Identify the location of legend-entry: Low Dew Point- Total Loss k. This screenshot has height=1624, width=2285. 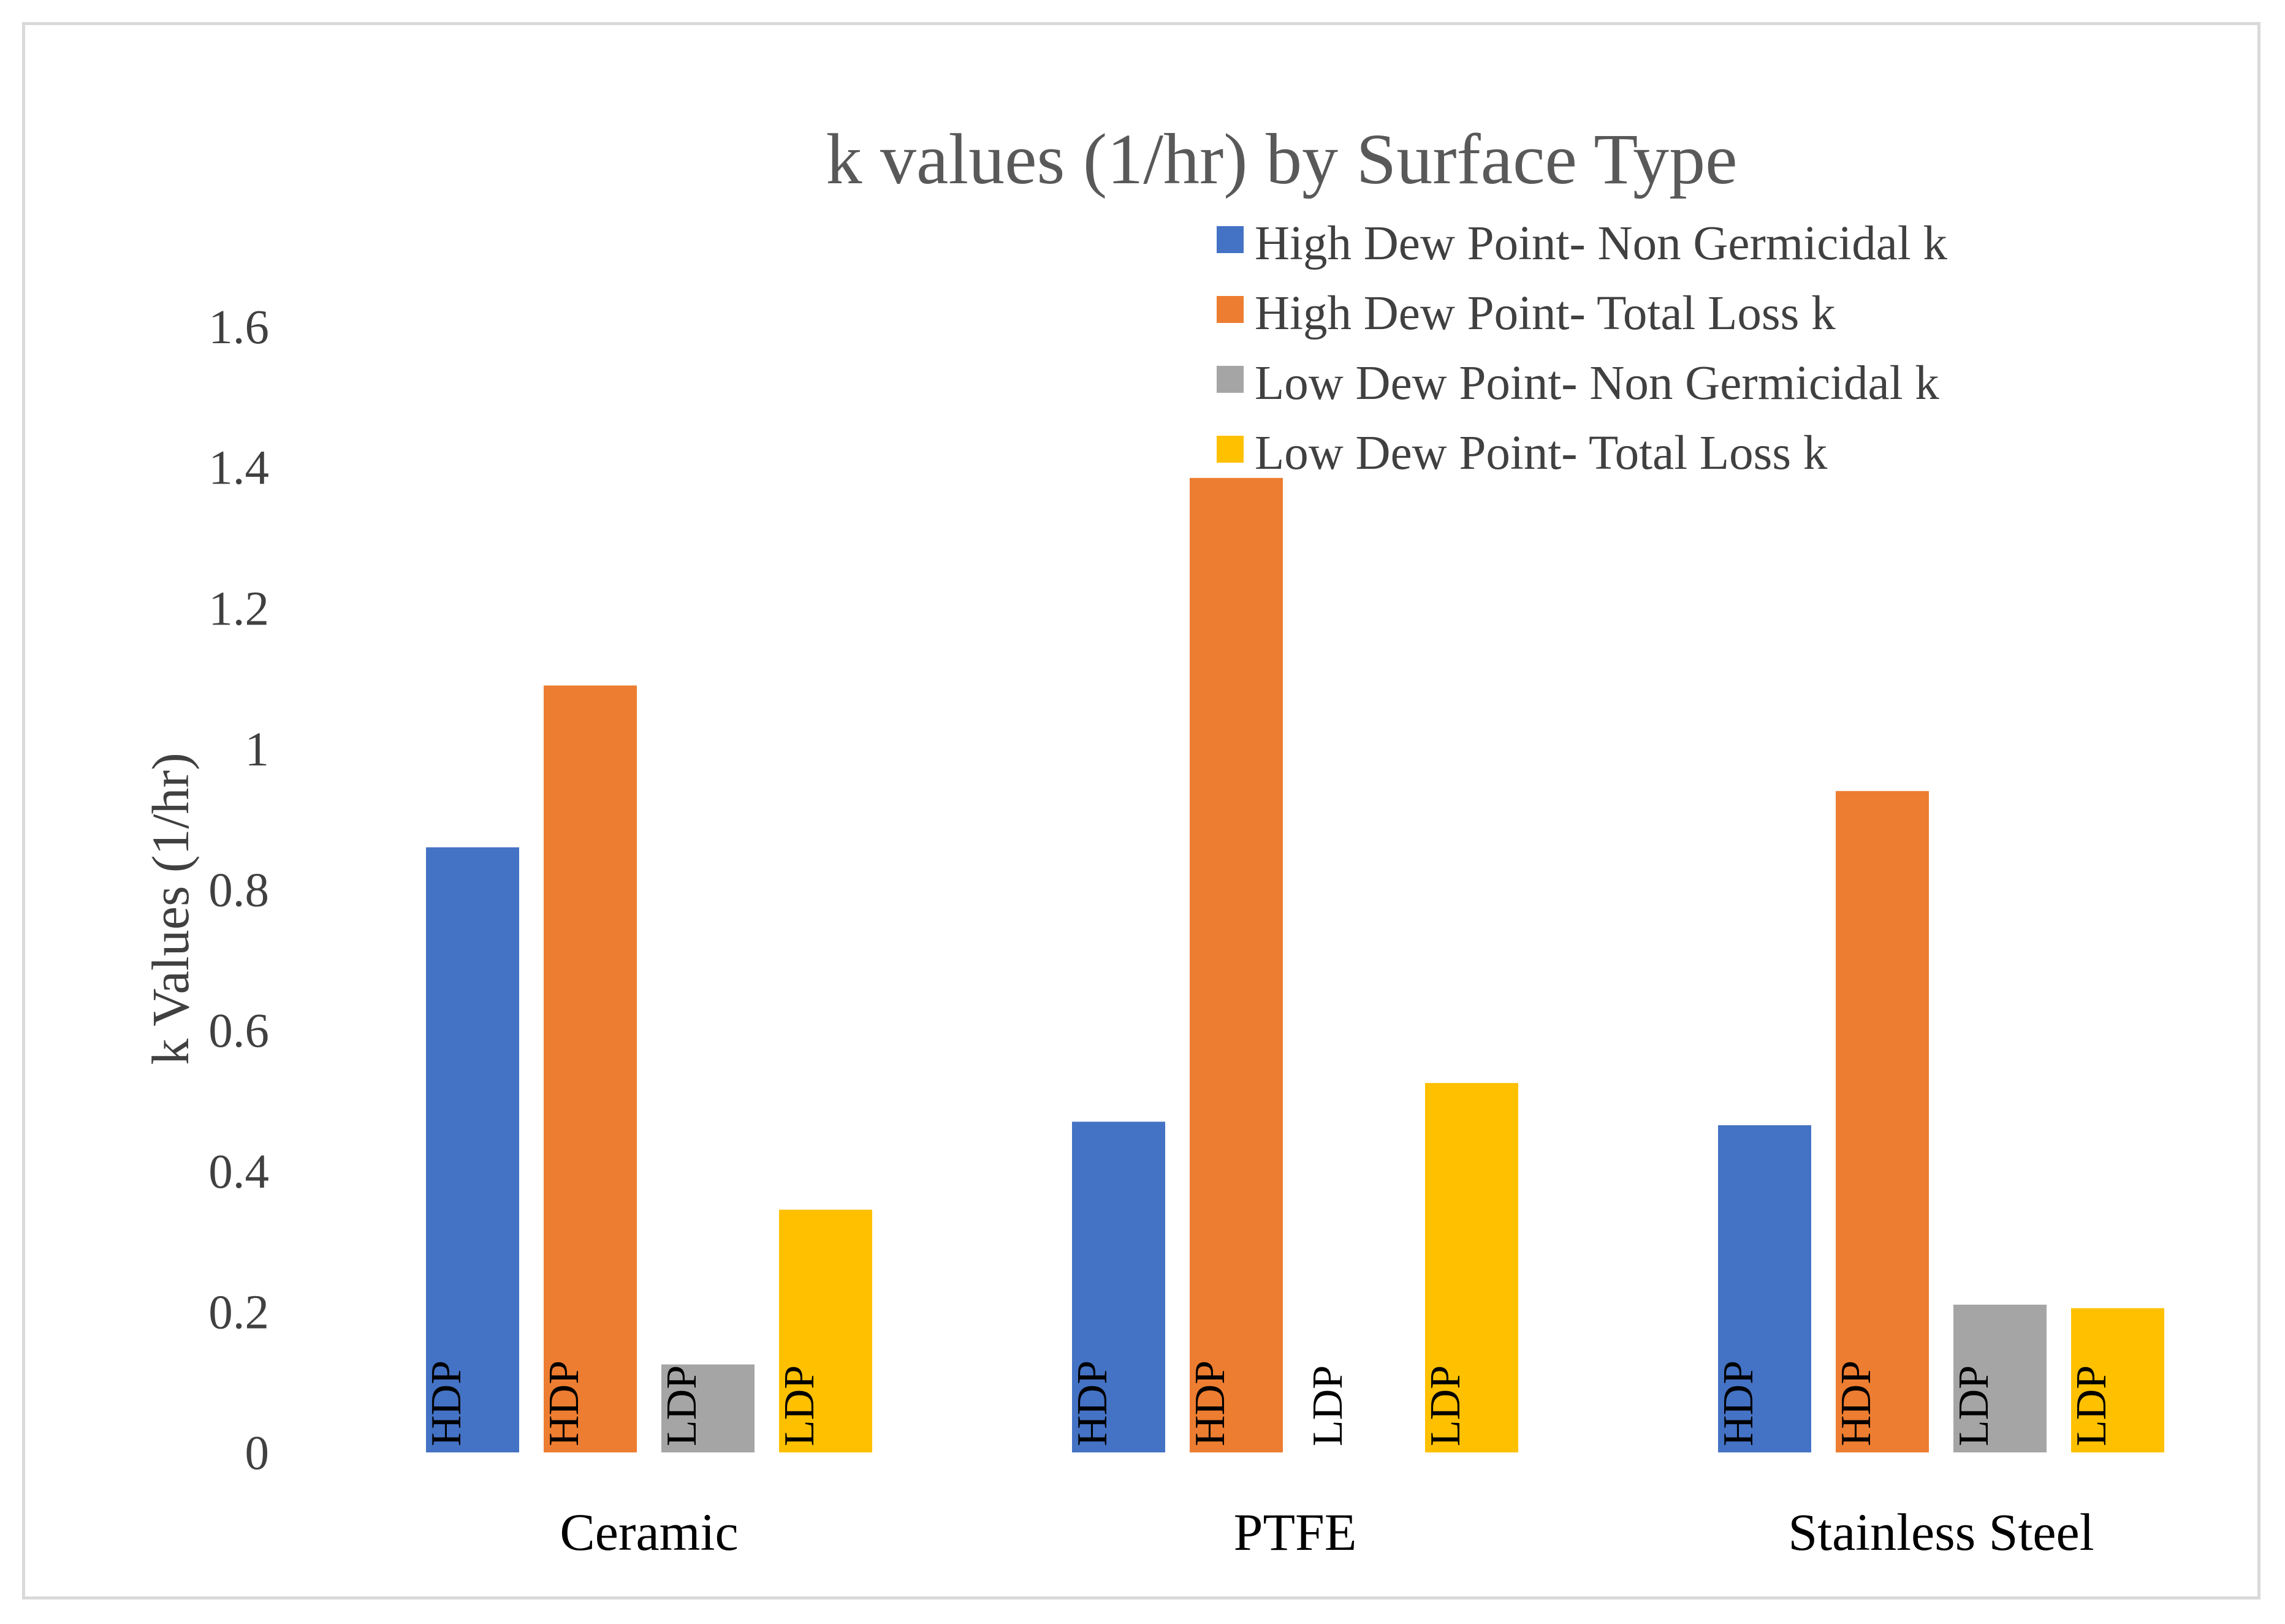
(1541, 453).